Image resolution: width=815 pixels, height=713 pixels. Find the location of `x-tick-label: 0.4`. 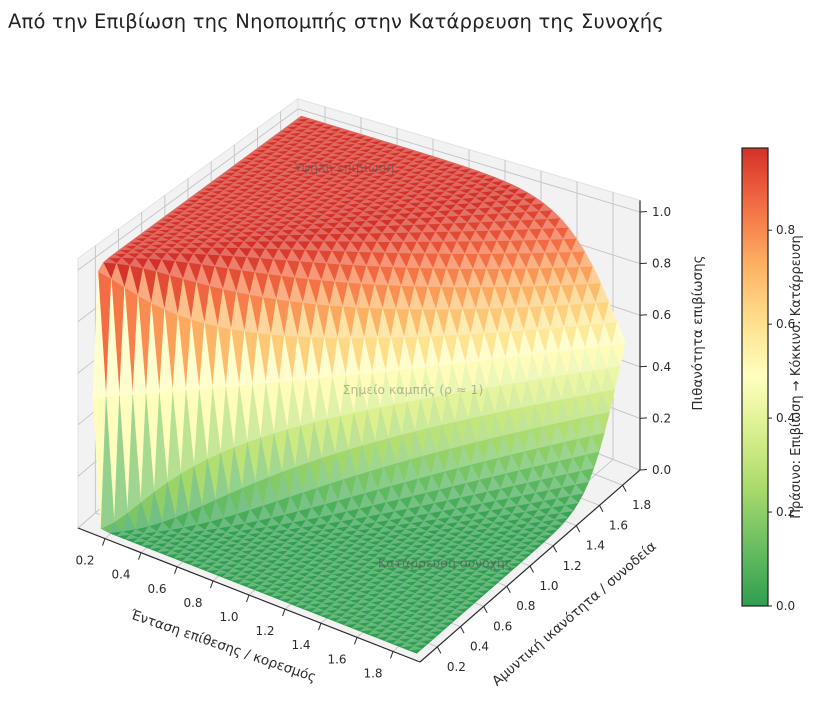

x-tick-label: 0.4 is located at coordinates (120, 575).